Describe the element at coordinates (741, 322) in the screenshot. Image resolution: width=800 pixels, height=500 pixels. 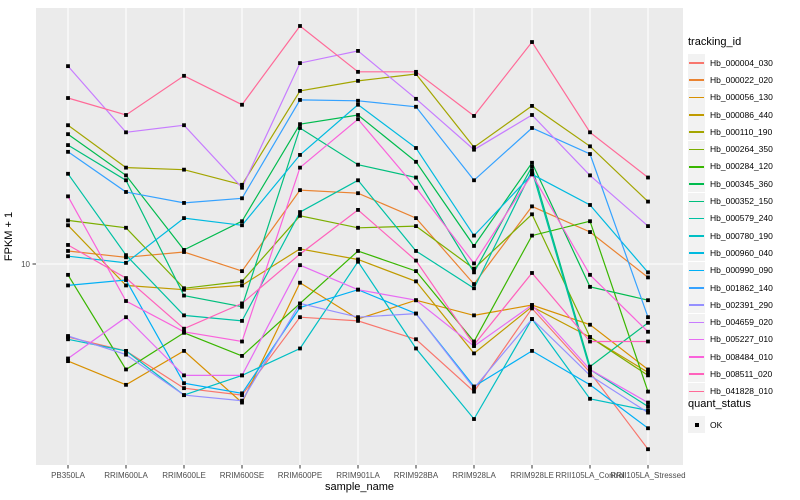
I see `legend-entry-label: Hb_004659_020` at that location.